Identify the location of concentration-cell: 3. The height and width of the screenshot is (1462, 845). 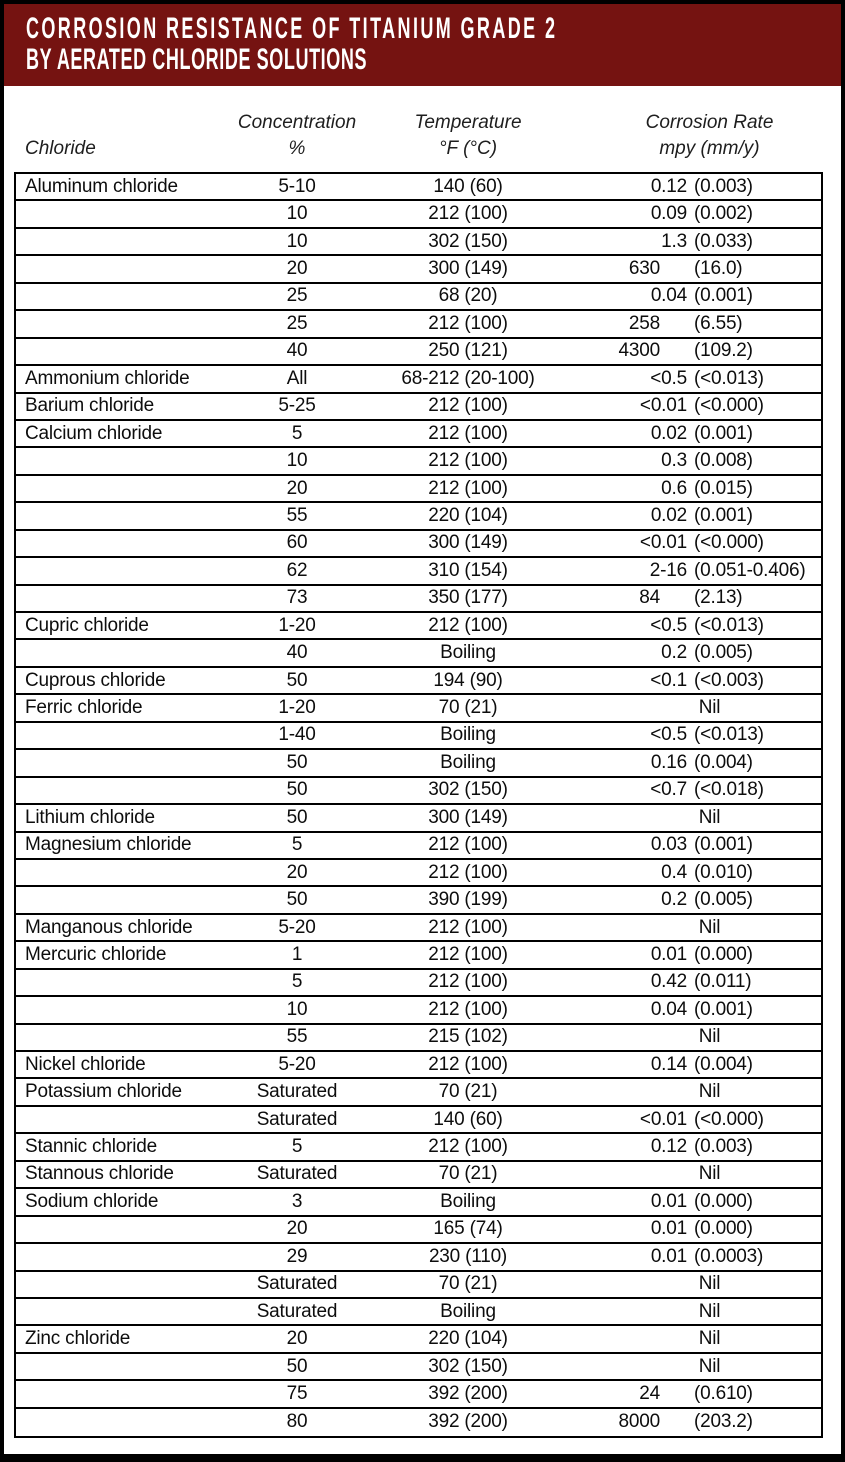
(297, 1201).